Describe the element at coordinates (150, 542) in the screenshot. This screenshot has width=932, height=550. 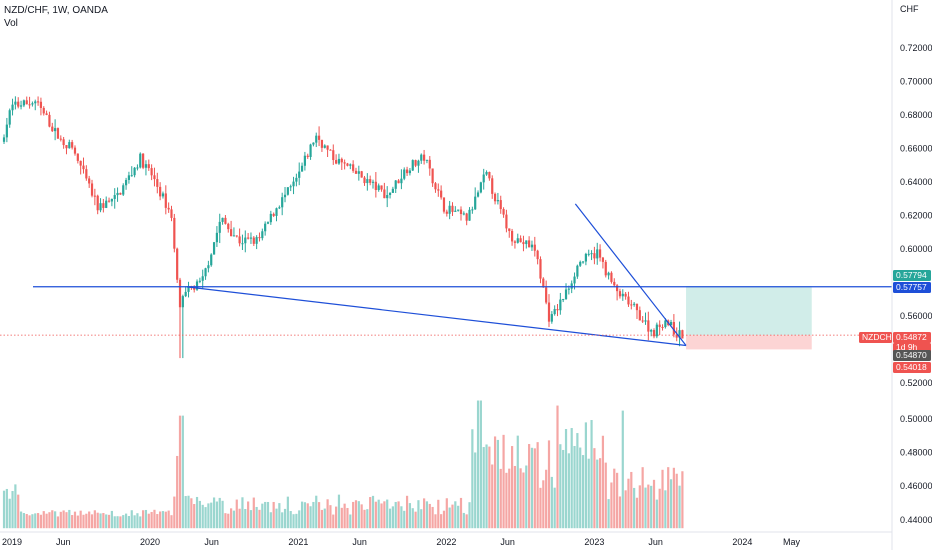
I see `time-tick-label: 2020` at that location.